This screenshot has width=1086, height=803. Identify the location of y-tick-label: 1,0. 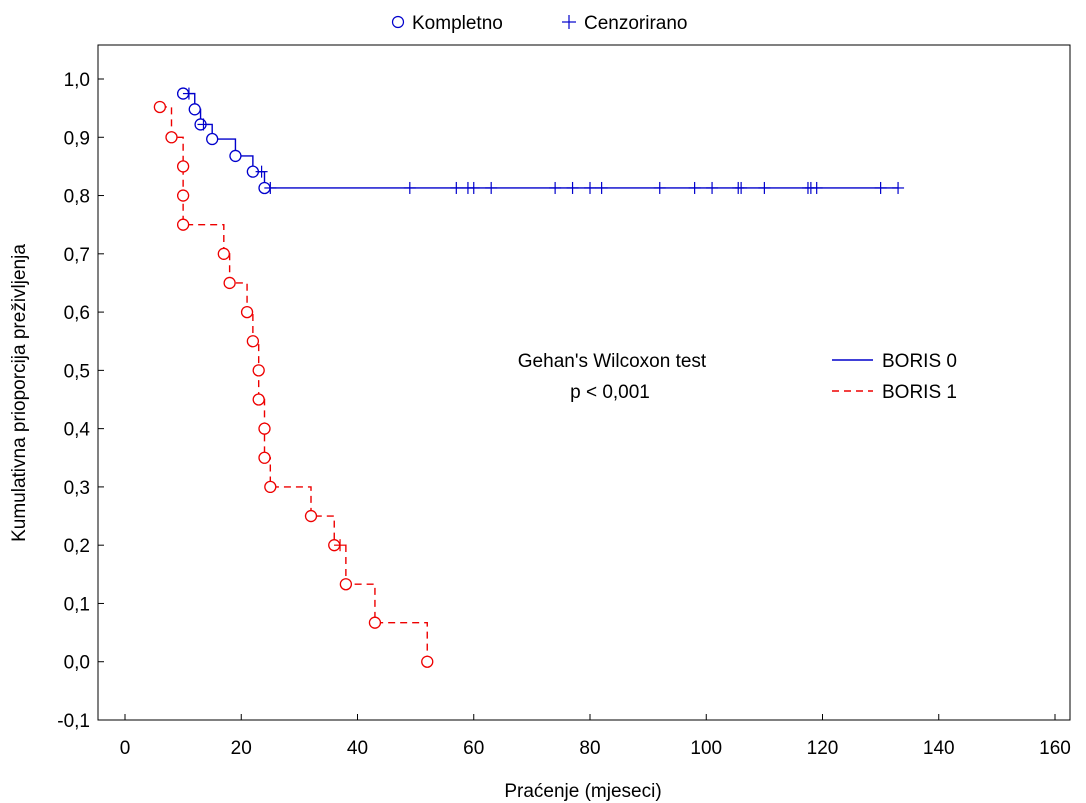
(77, 80).